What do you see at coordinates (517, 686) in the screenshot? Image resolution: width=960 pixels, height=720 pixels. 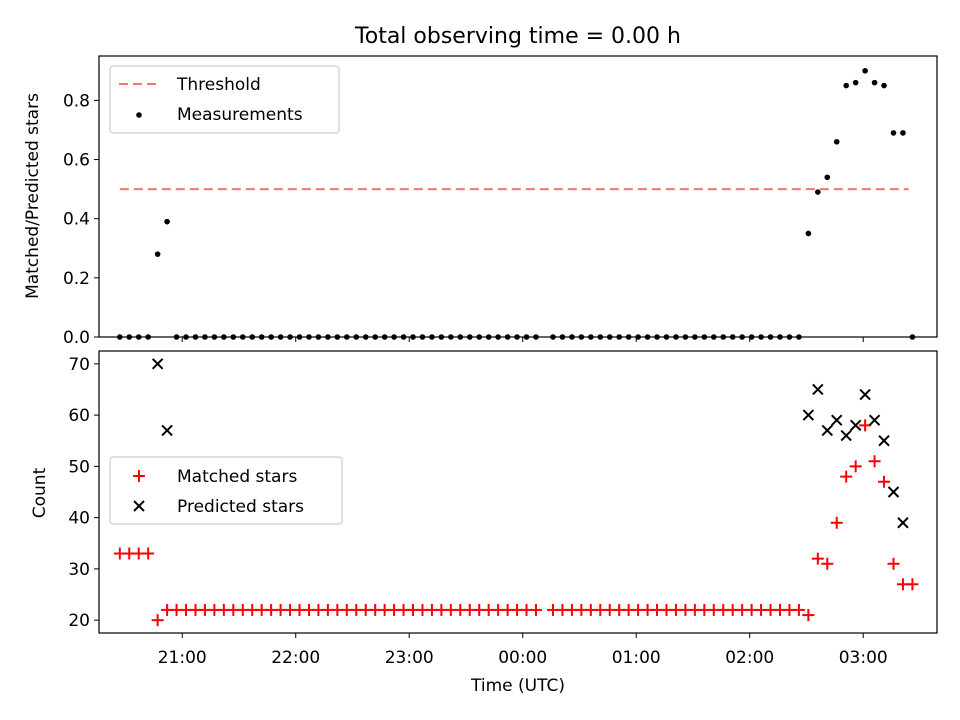 I see `x-axis-label: Time (UTC)` at bounding box center [517, 686].